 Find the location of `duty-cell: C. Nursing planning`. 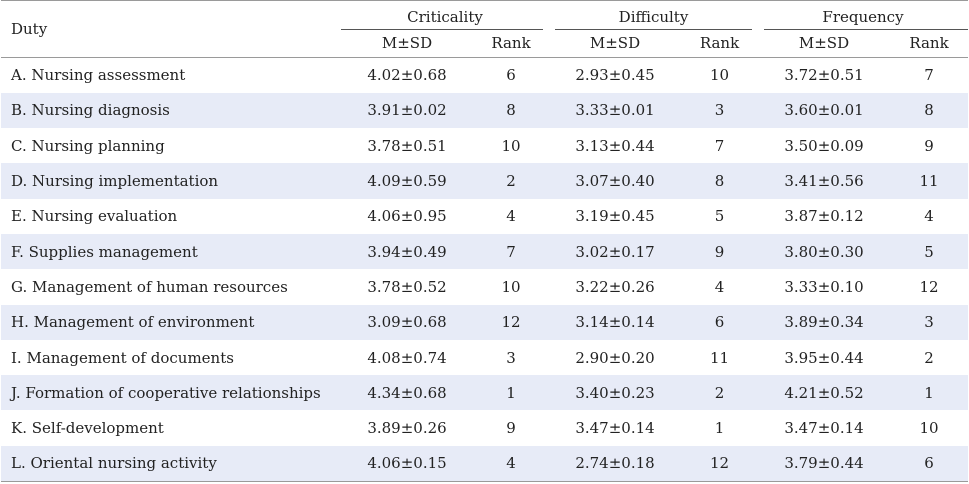

duty-cell: C. Nursing planning is located at coordinates (88, 145).